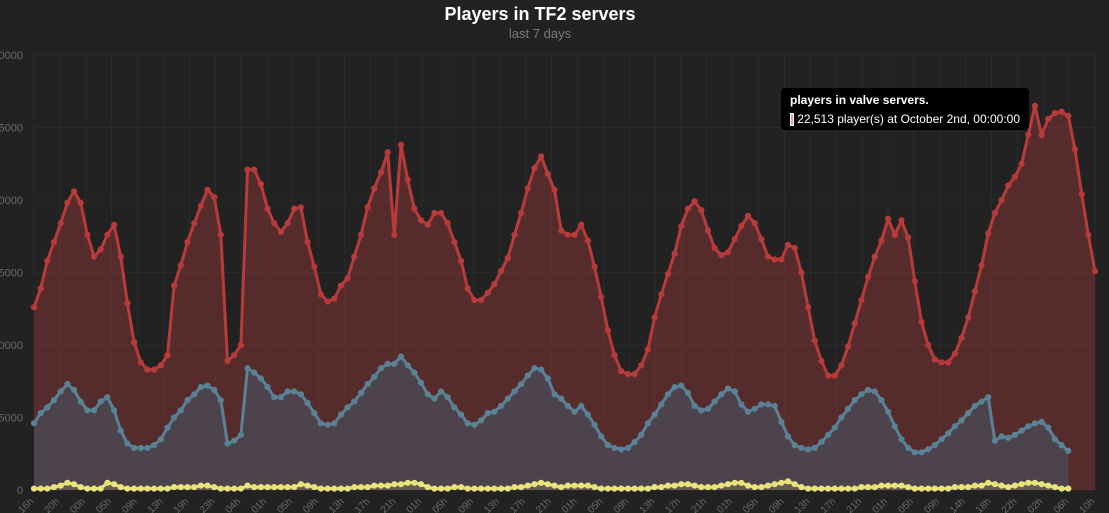 This screenshot has width=1109, height=513. Describe the element at coordinates (1010, 504) in the screenshot. I see `x-tick-label: 22h` at that location.